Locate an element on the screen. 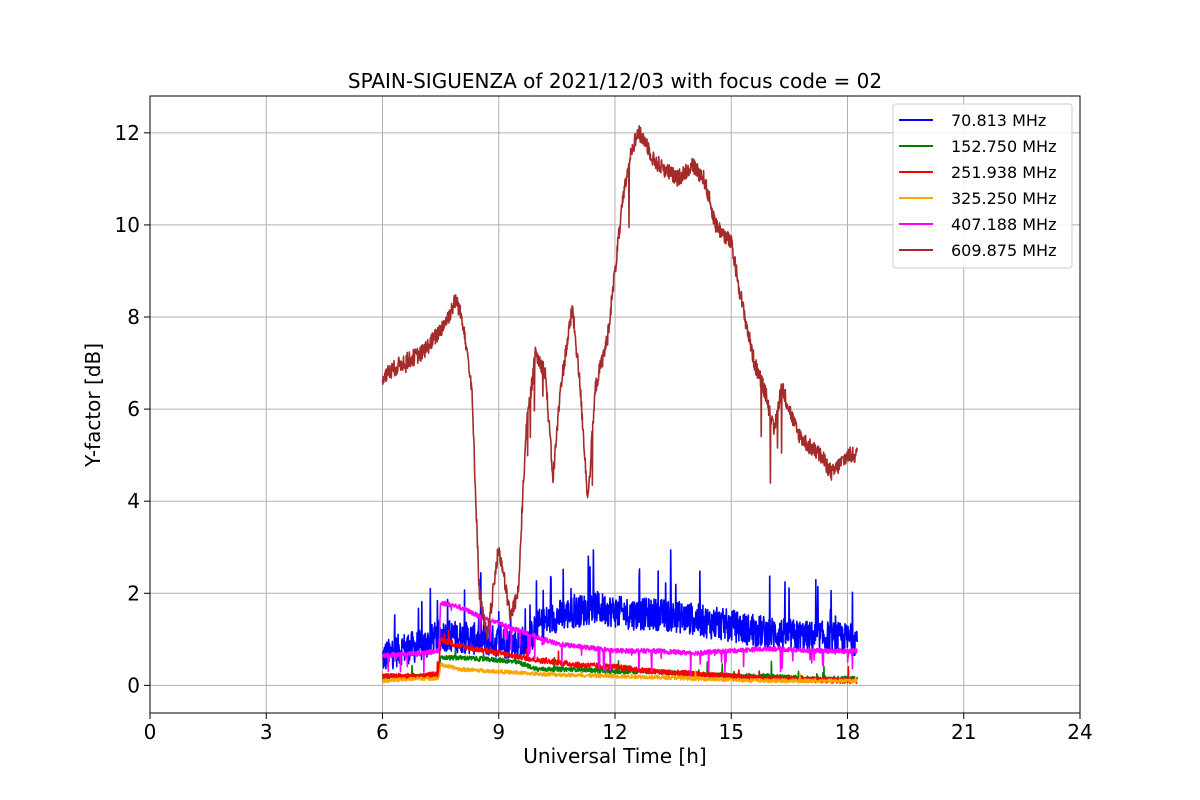 The image size is (1200, 800). legend-box is located at coordinates (982, 186).